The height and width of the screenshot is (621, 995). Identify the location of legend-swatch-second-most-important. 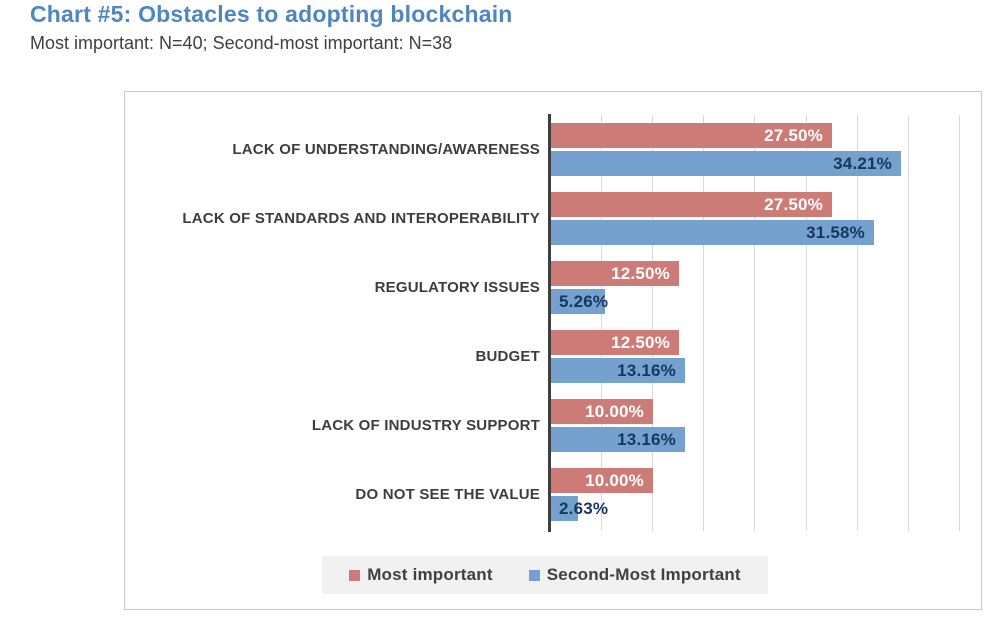
(534, 575).